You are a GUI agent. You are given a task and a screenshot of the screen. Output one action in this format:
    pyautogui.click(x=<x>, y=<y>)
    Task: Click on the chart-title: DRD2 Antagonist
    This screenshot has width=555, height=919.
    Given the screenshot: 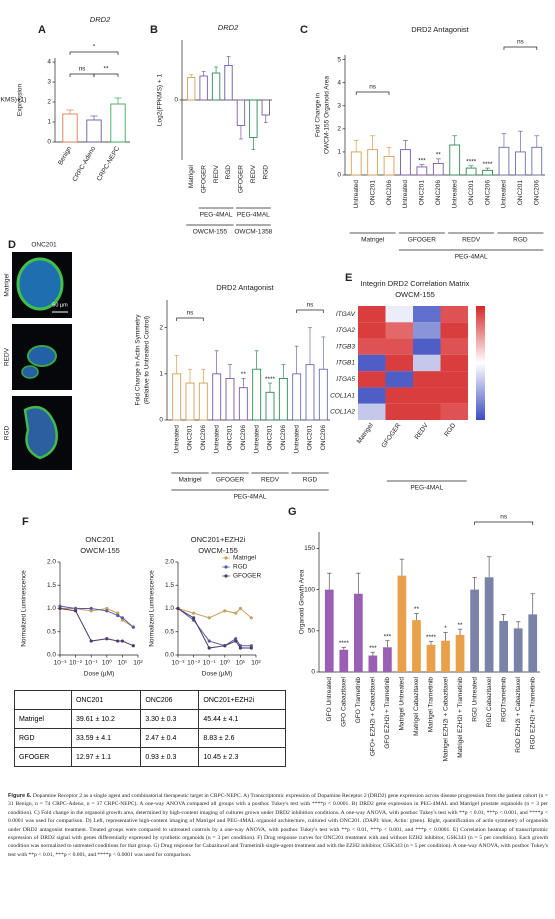 What is the action you would take?
    pyautogui.click(x=440, y=29)
    